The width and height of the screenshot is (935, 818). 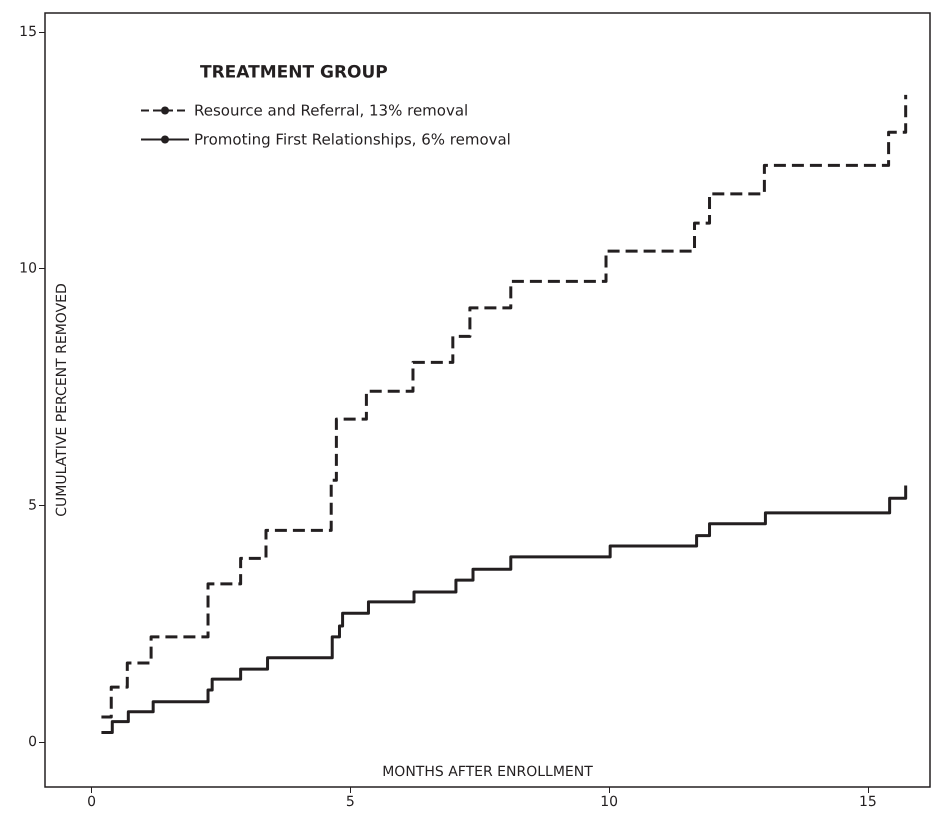 I want to click on x-tick-label: 0, so click(x=91, y=802).